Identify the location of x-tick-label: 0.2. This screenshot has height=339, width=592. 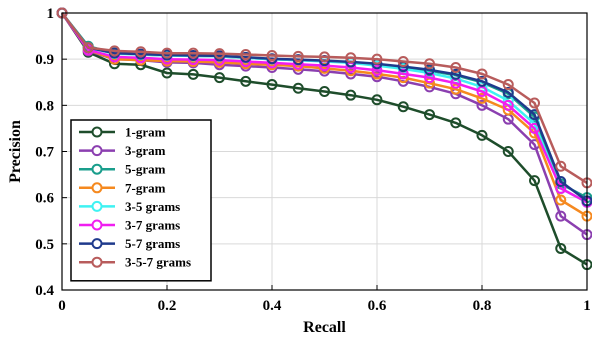
(167, 306).